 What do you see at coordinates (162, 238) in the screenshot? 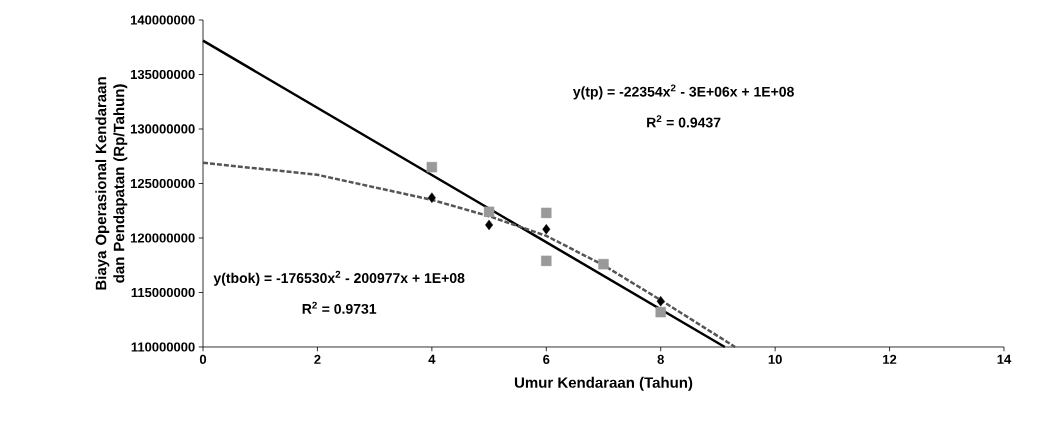
I see `y-tick-label: 120000000` at bounding box center [162, 238].